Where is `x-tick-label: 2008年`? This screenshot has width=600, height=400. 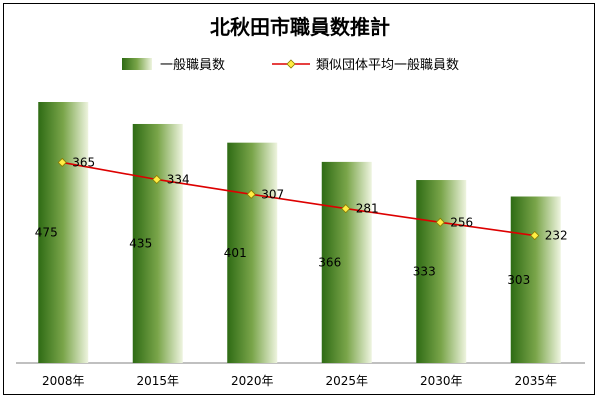
x-tick-label: 2008年 is located at coordinates (63, 381).